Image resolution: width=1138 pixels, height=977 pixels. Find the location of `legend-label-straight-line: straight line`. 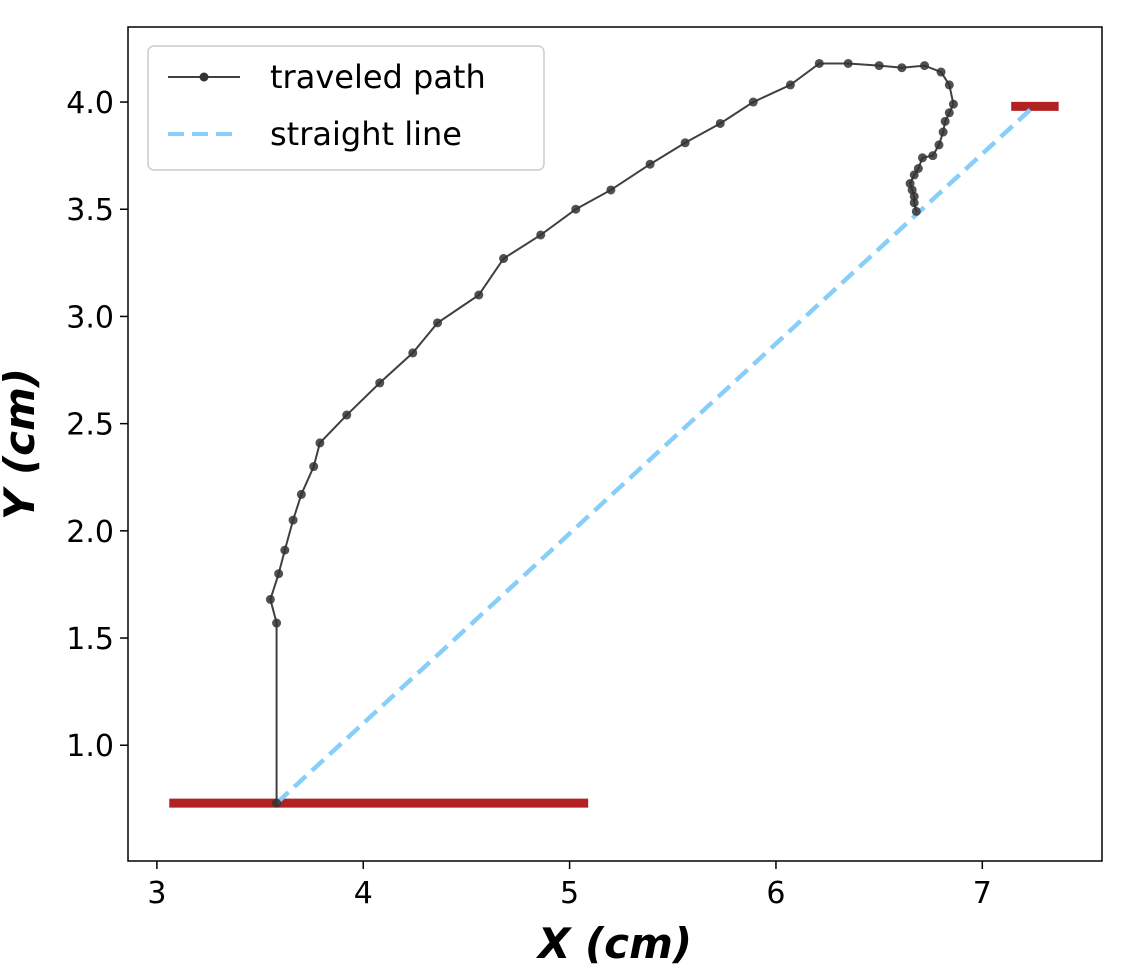

legend-label-straight-line: straight line is located at coordinates (366, 134).